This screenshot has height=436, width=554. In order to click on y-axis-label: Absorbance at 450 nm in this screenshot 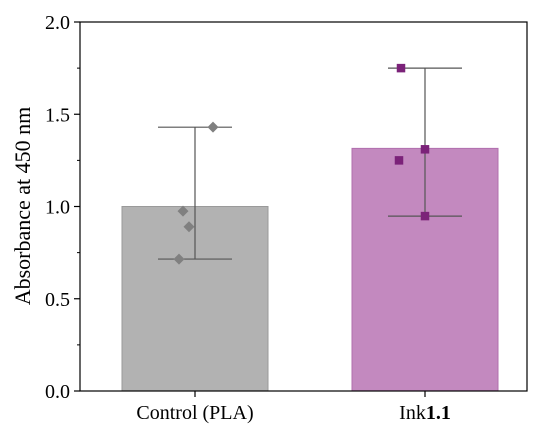, I will do `click(22, 206)`.